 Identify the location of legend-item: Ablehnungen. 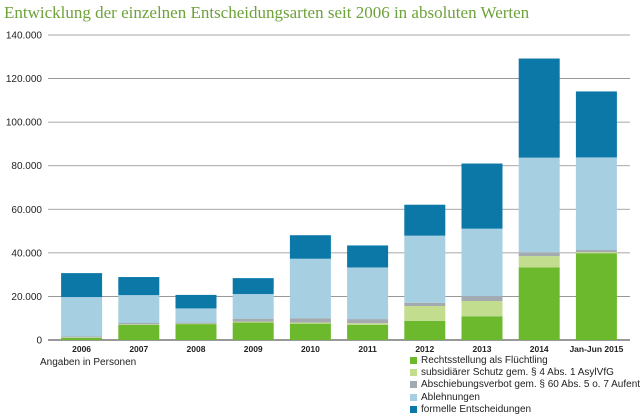
(525, 397).